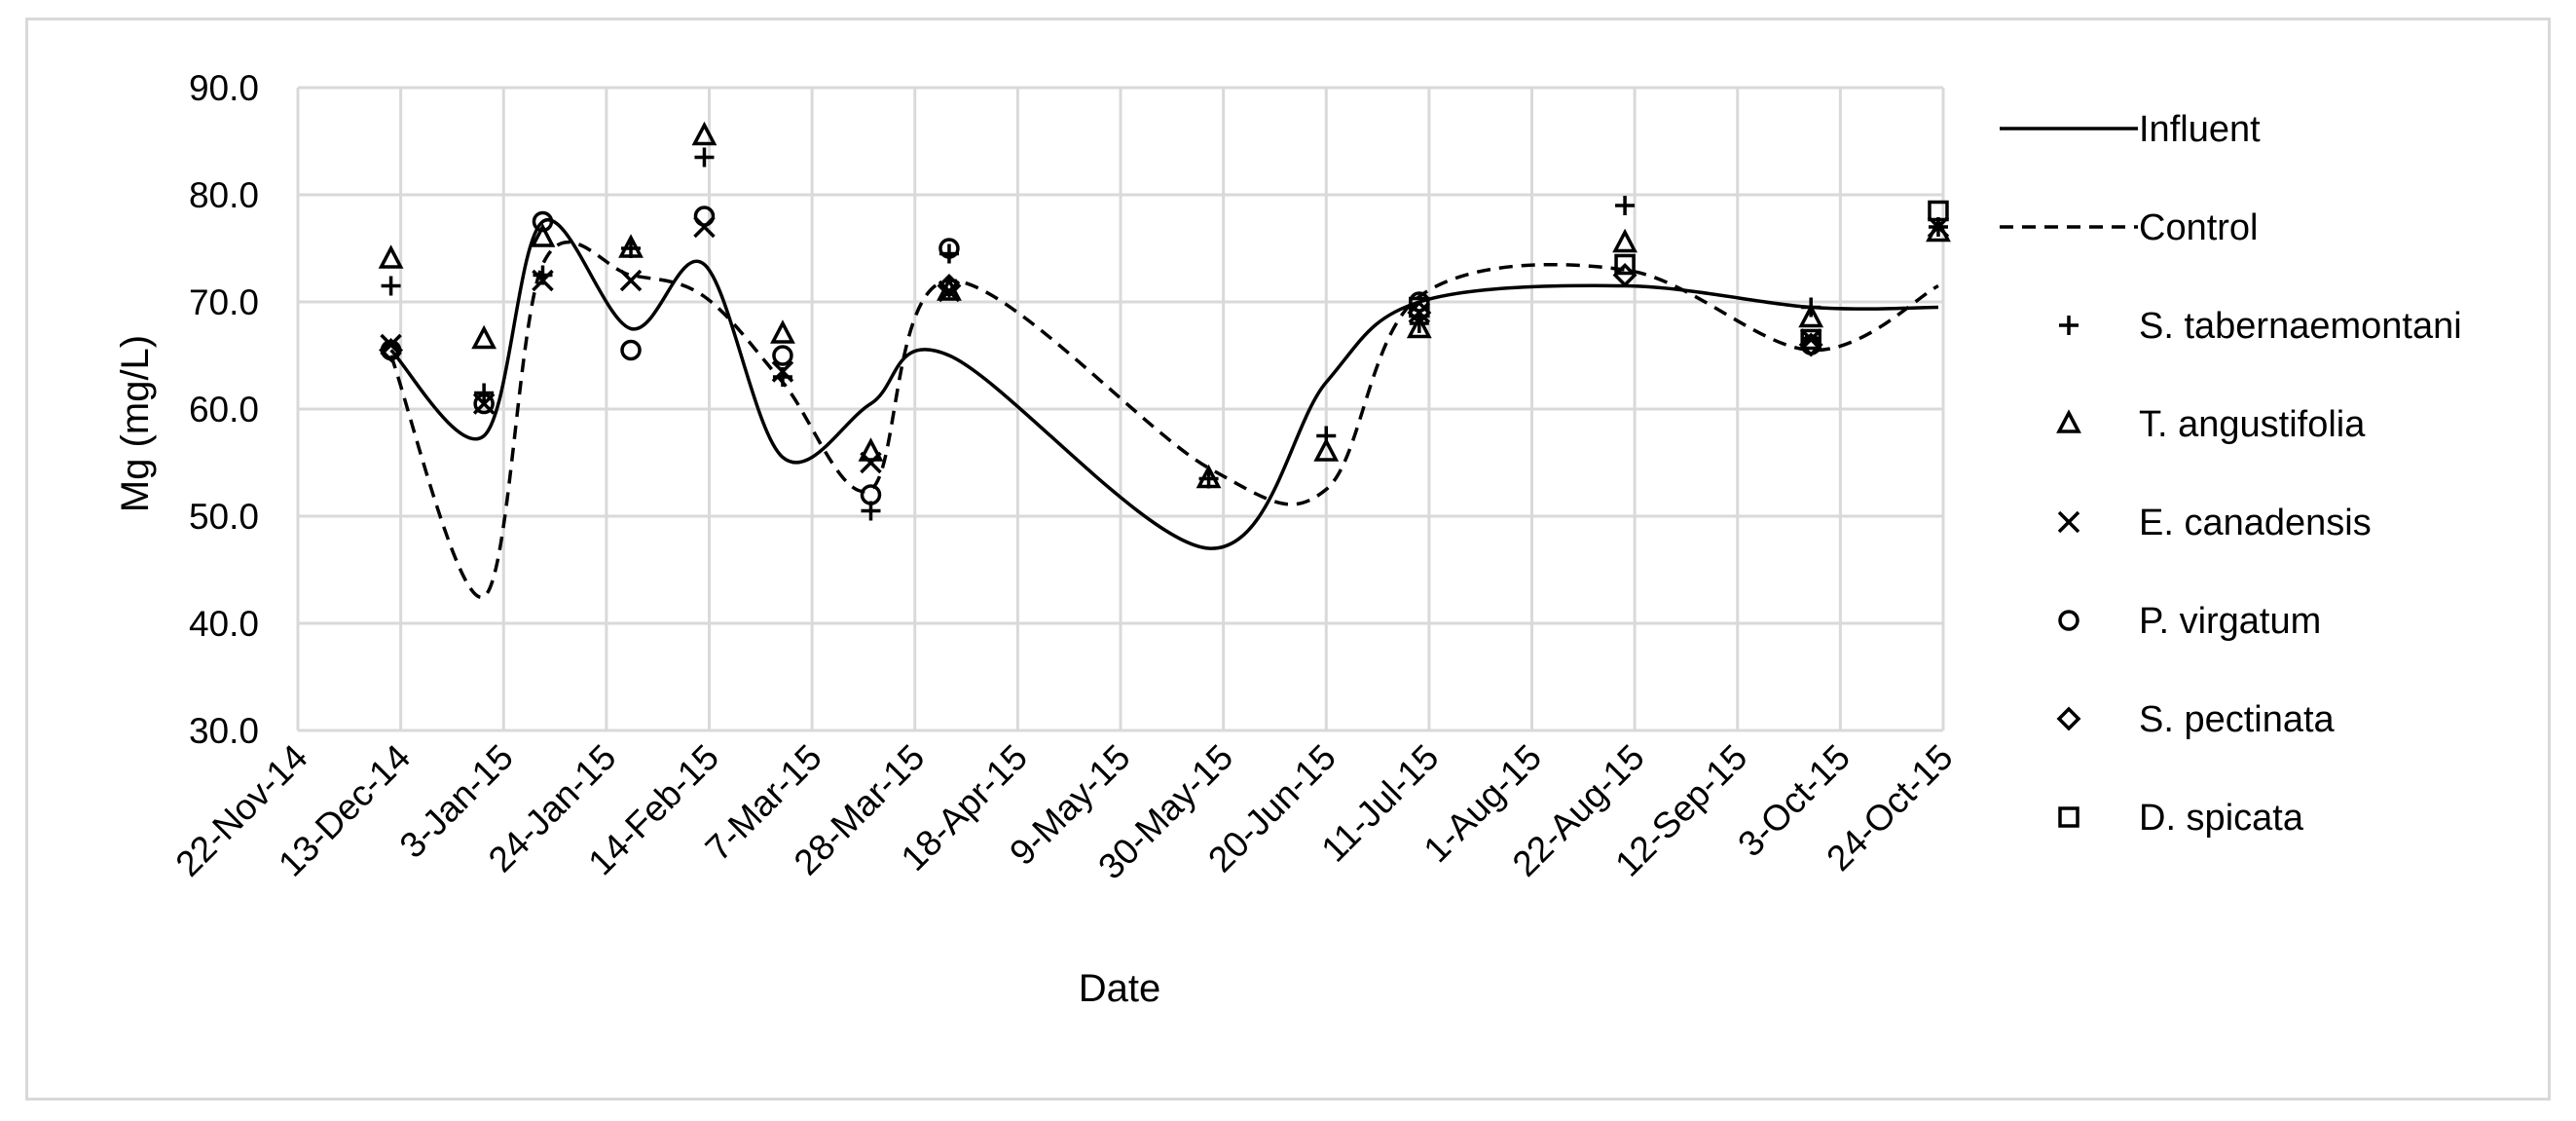  I want to click on y-tick-label: 60.0, so click(224, 410).